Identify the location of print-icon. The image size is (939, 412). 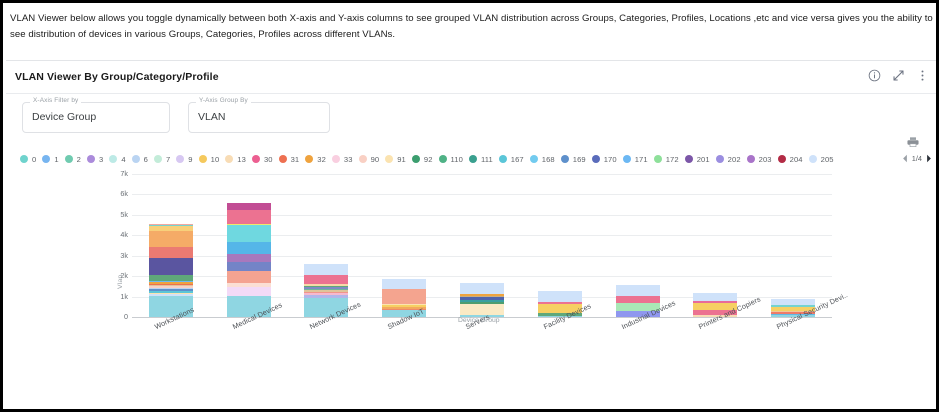
(913, 142).